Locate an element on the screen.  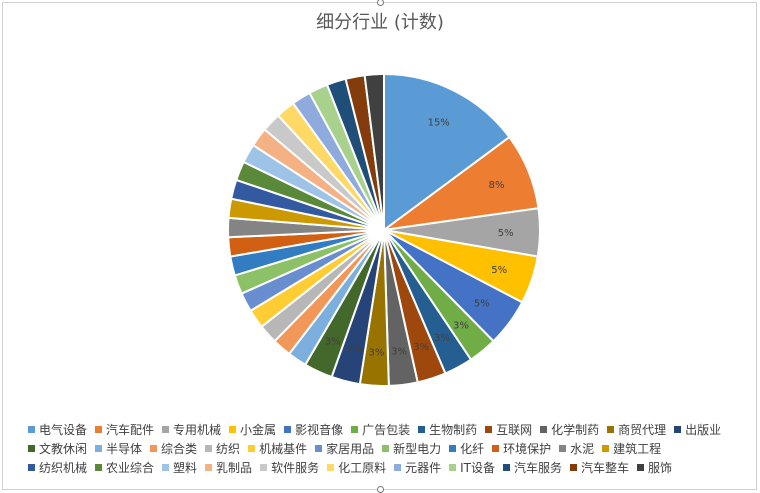
data-label-3: 5% is located at coordinates (499, 270).